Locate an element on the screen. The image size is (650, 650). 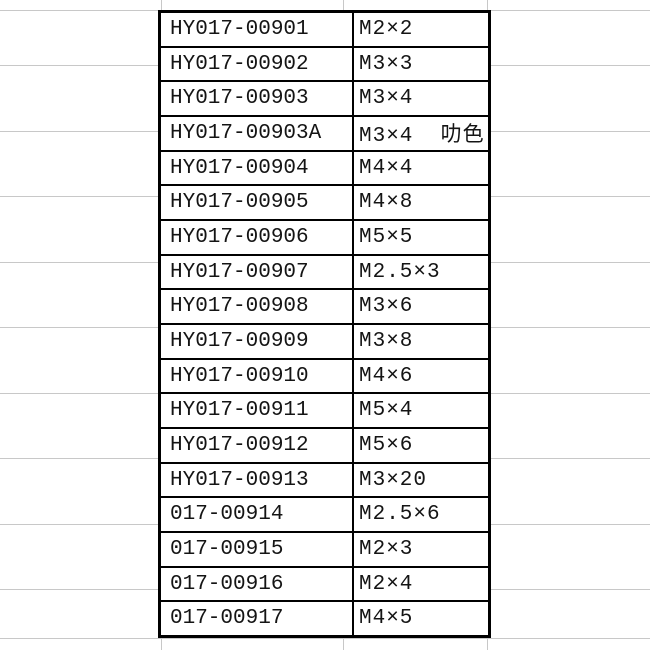
spec-cell: M2×4 is located at coordinates (386, 584).